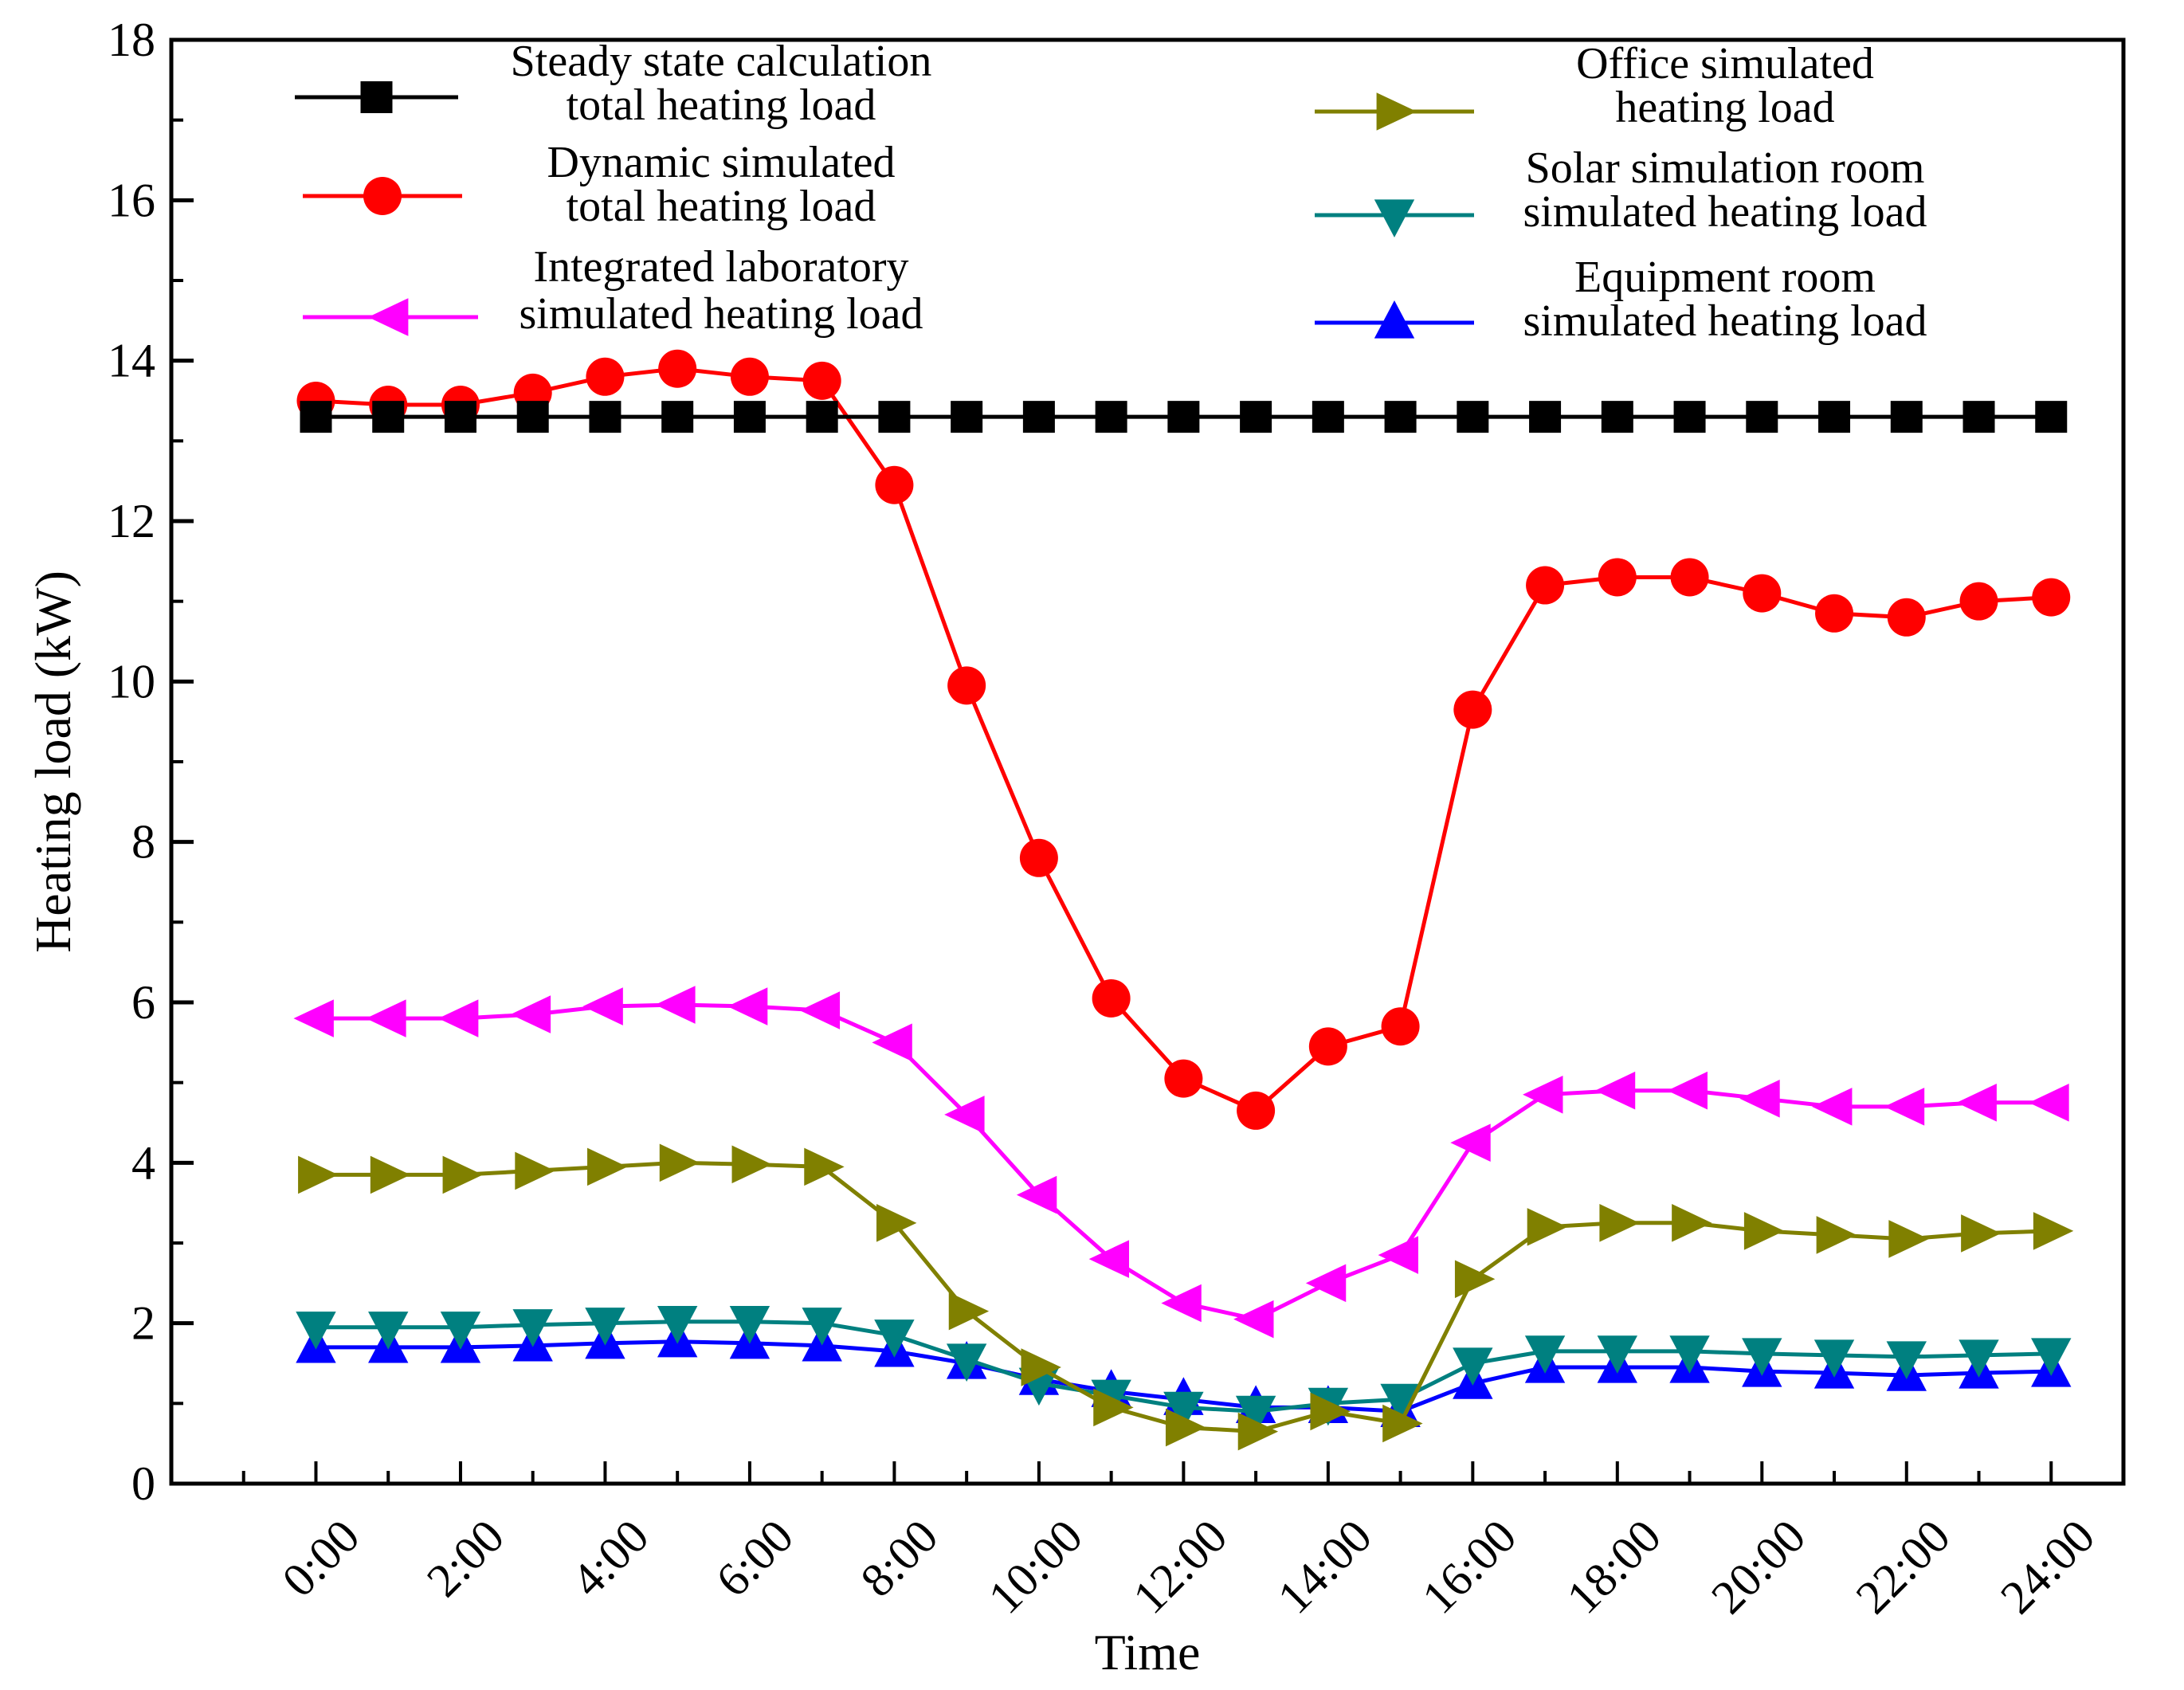 The height and width of the screenshot is (1690, 2184). I want to click on x-axis-title: Time, so click(1148, 1652).